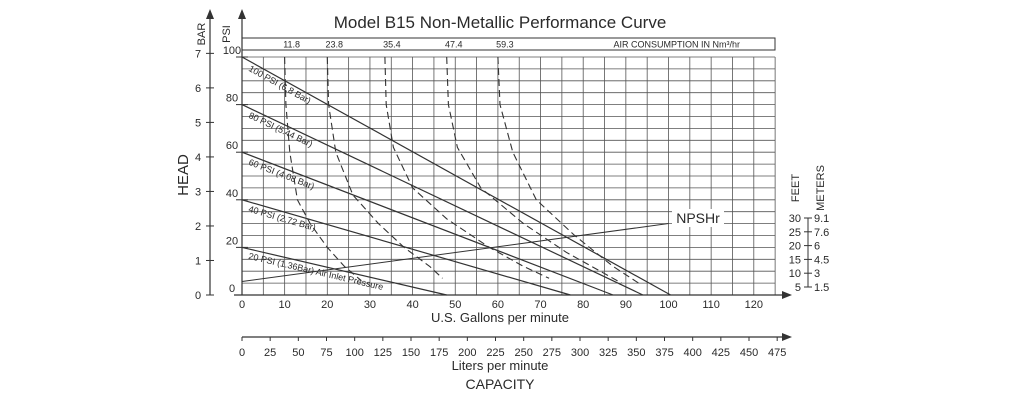 This screenshot has height=410, width=1035. I want to click on bar-tick-label: 1, so click(198, 261).